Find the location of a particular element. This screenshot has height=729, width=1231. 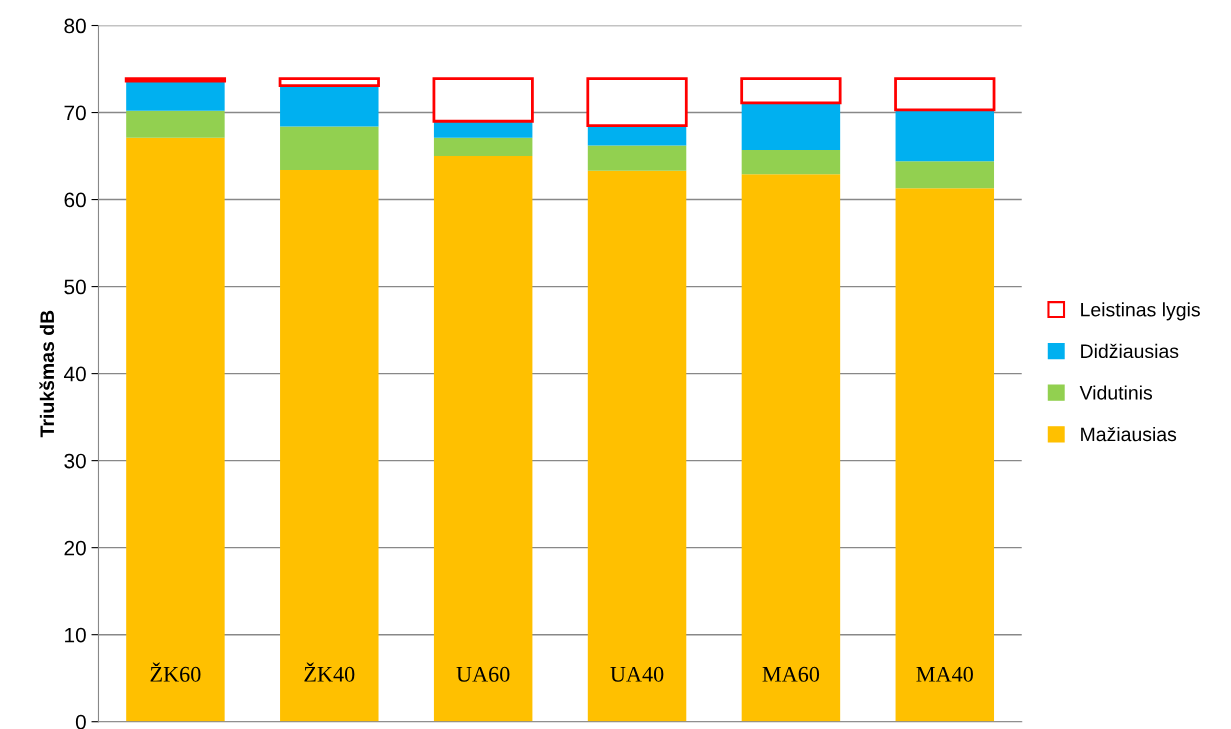

x-tick-label: UA60 is located at coordinates (483, 674).